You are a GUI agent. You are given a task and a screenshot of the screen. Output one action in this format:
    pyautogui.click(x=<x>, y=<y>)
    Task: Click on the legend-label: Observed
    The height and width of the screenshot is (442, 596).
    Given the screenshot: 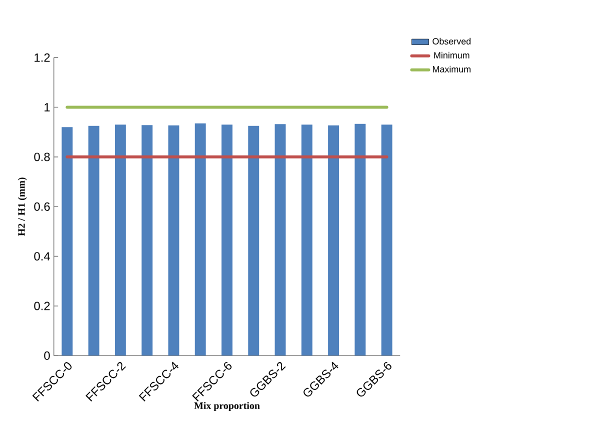 What is the action you would take?
    pyautogui.click(x=451, y=41)
    